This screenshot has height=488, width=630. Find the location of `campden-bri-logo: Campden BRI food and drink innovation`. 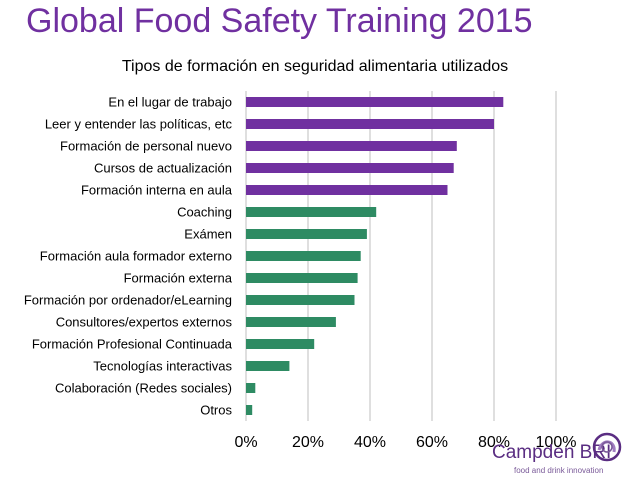

campden-bri-logo: Campden BRI food and drink innovation is located at coordinates (557, 456).